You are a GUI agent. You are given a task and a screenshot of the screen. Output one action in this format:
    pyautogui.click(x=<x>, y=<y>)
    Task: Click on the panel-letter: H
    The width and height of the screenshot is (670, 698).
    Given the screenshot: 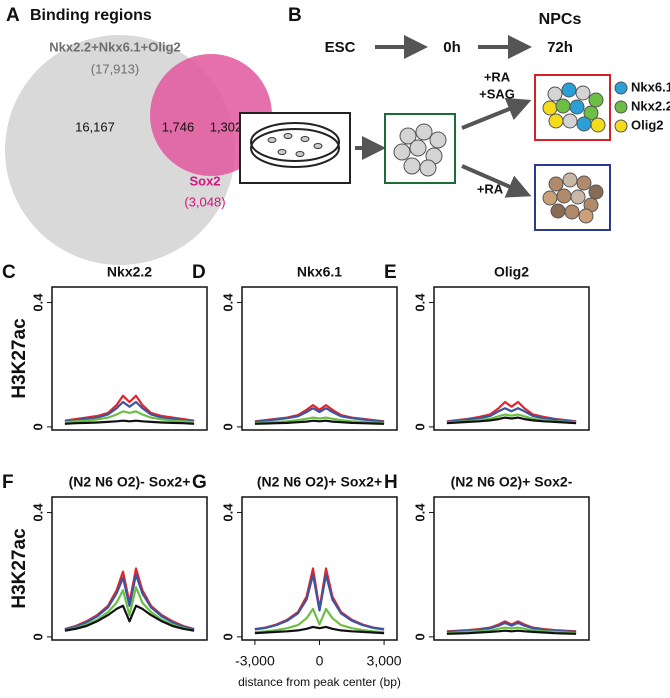 What is the action you would take?
    pyautogui.click(x=391, y=482)
    